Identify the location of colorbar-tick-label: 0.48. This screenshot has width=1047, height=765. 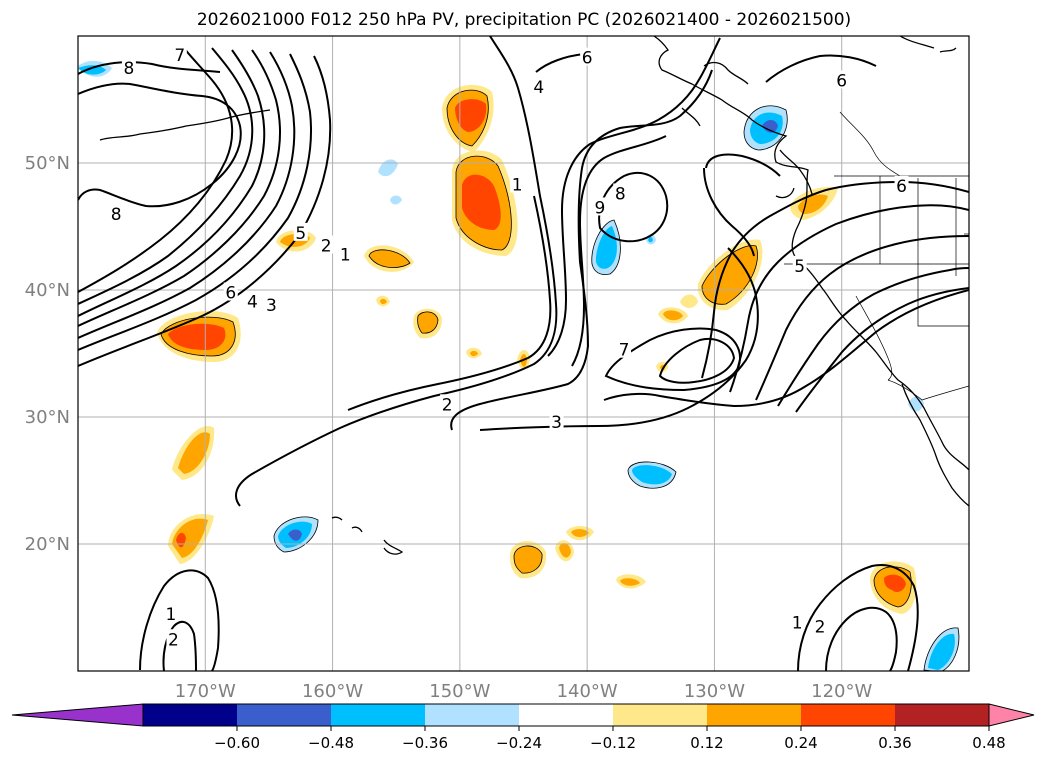
(988, 743).